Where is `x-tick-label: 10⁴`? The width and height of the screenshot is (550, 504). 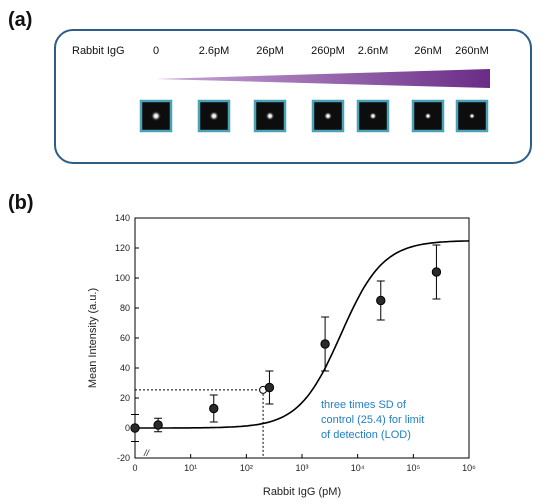
x-tick-label: 10⁴ is located at coordinates (358, 468).